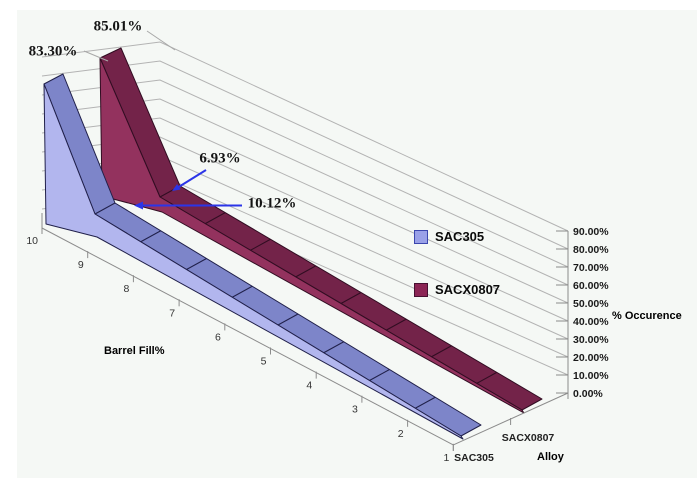  I want to click on series-tick-label: SACX0807, so click(528, 438).